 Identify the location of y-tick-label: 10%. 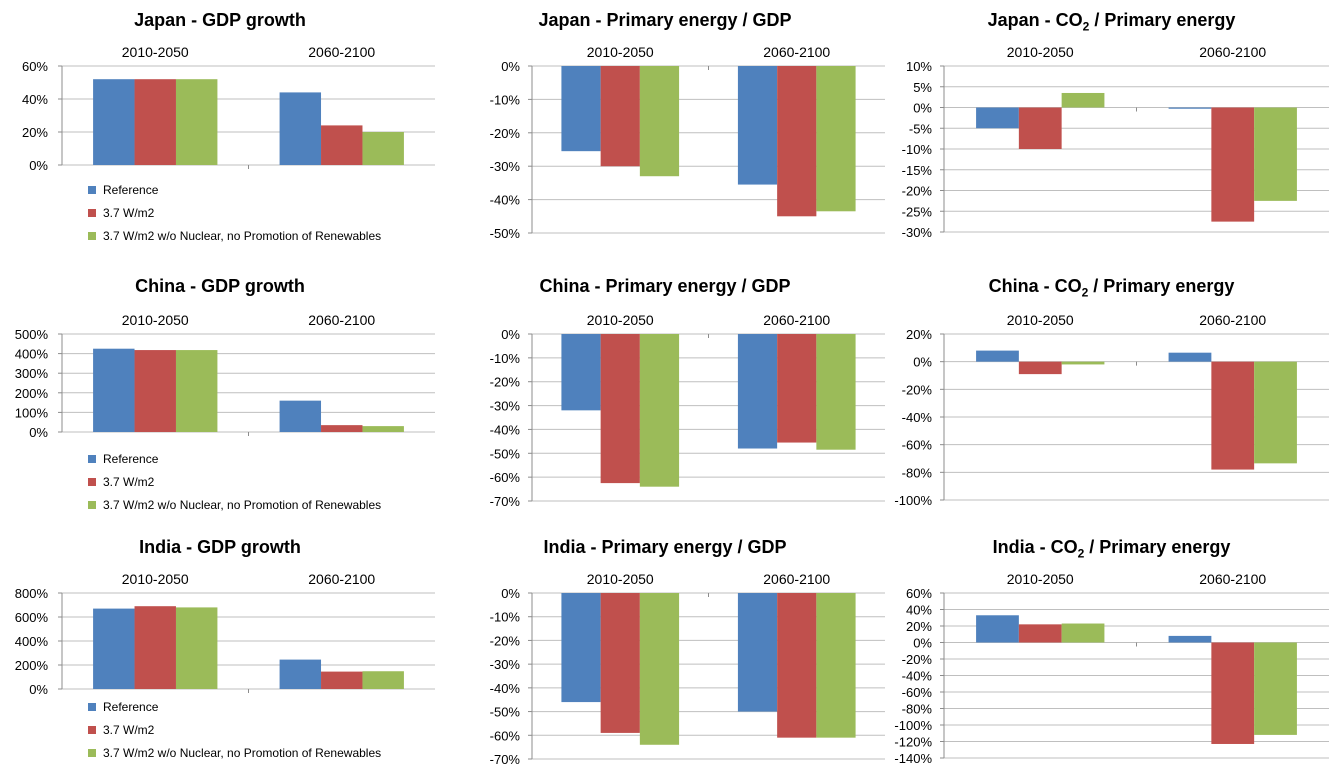
(919, 66).